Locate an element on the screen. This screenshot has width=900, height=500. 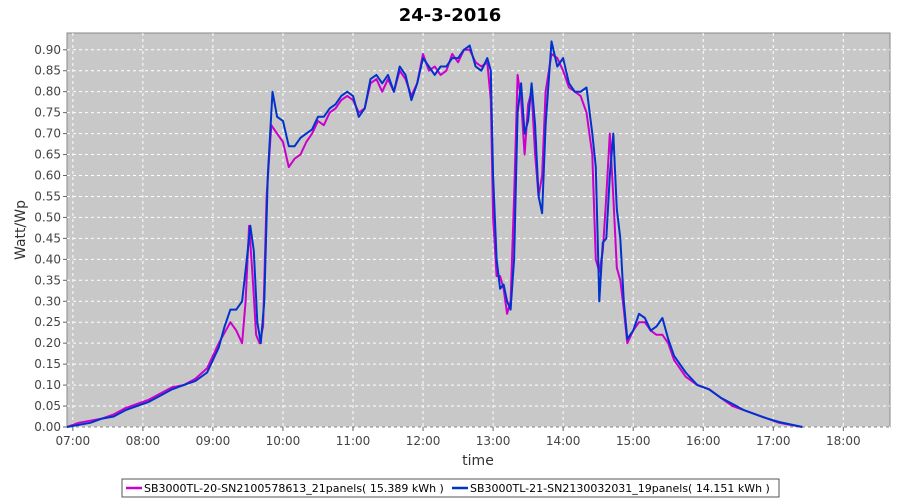
y-tick-label: 0.70 is located at coordinates (47, 134).